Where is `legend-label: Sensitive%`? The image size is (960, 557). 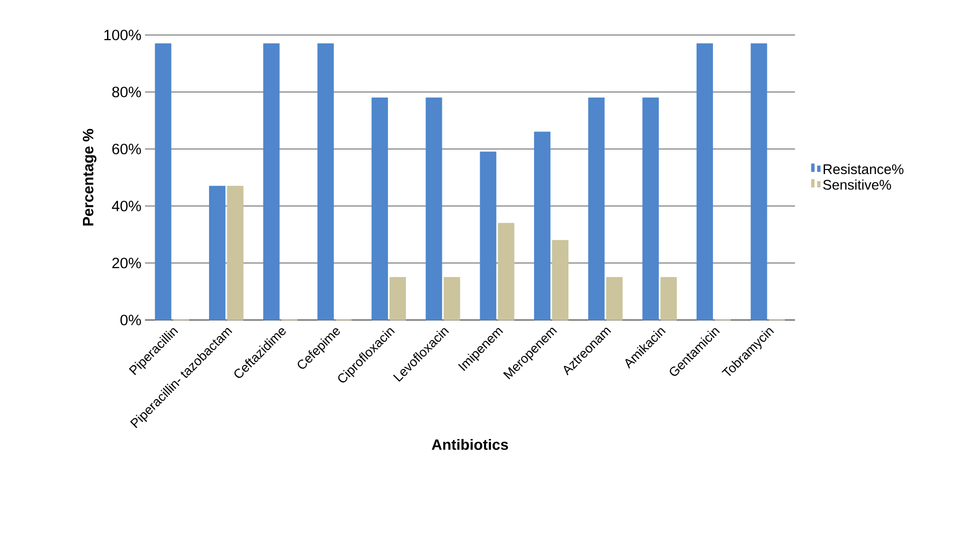 legend-label: Sensitive% is located at coordinates (857, 184).